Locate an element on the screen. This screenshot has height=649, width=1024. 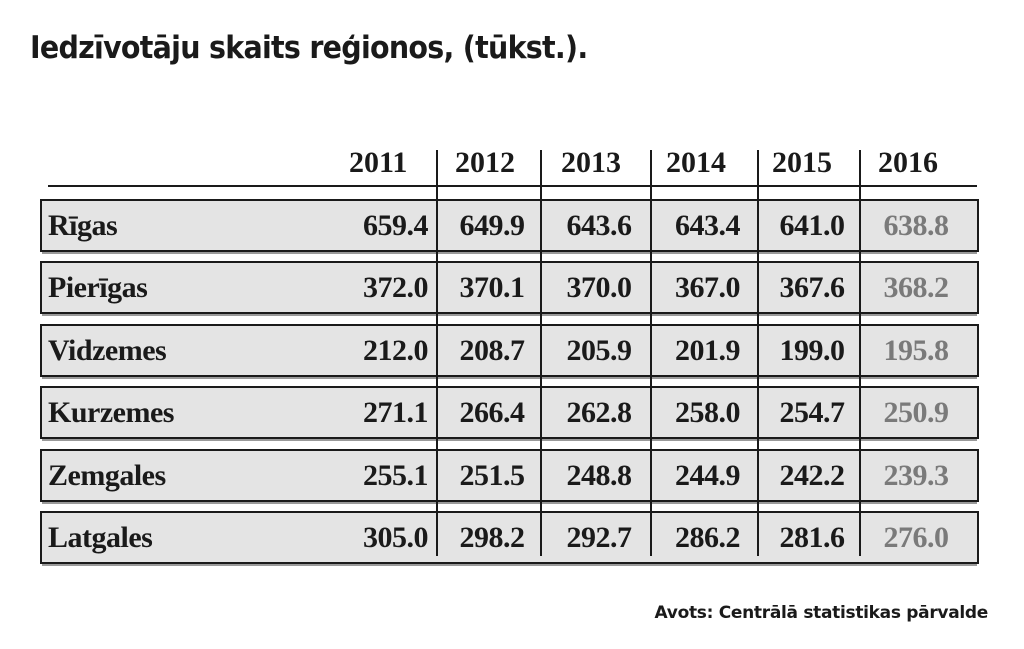
chart-title: Iedzīvotāju skaits reģionos, (tūkst.). is located at coordinates (309, 48).